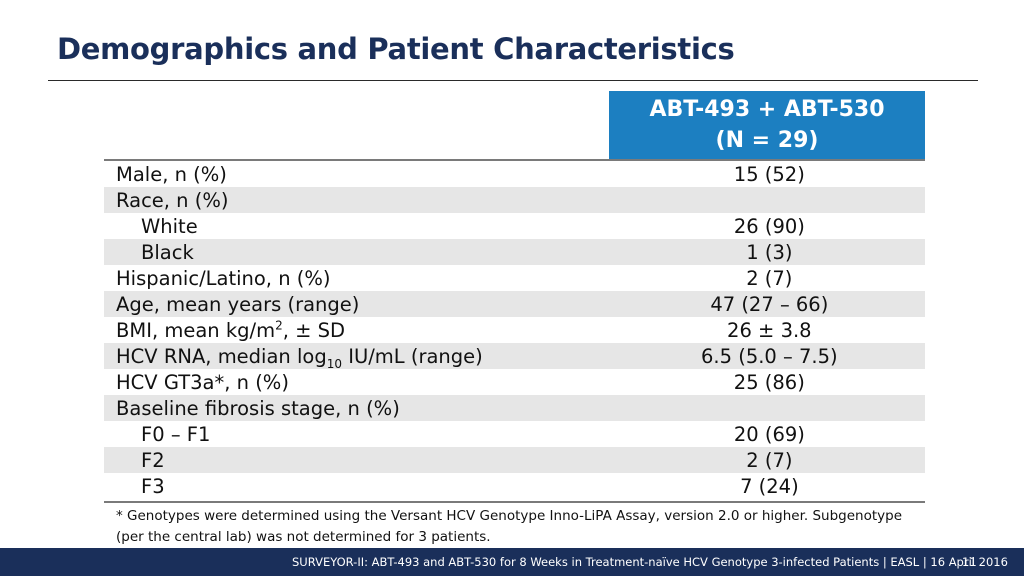 The width and height of the screenshot is (1024, 576). I want to click on table-row-black: Black 1 (3), so click(514, 252).